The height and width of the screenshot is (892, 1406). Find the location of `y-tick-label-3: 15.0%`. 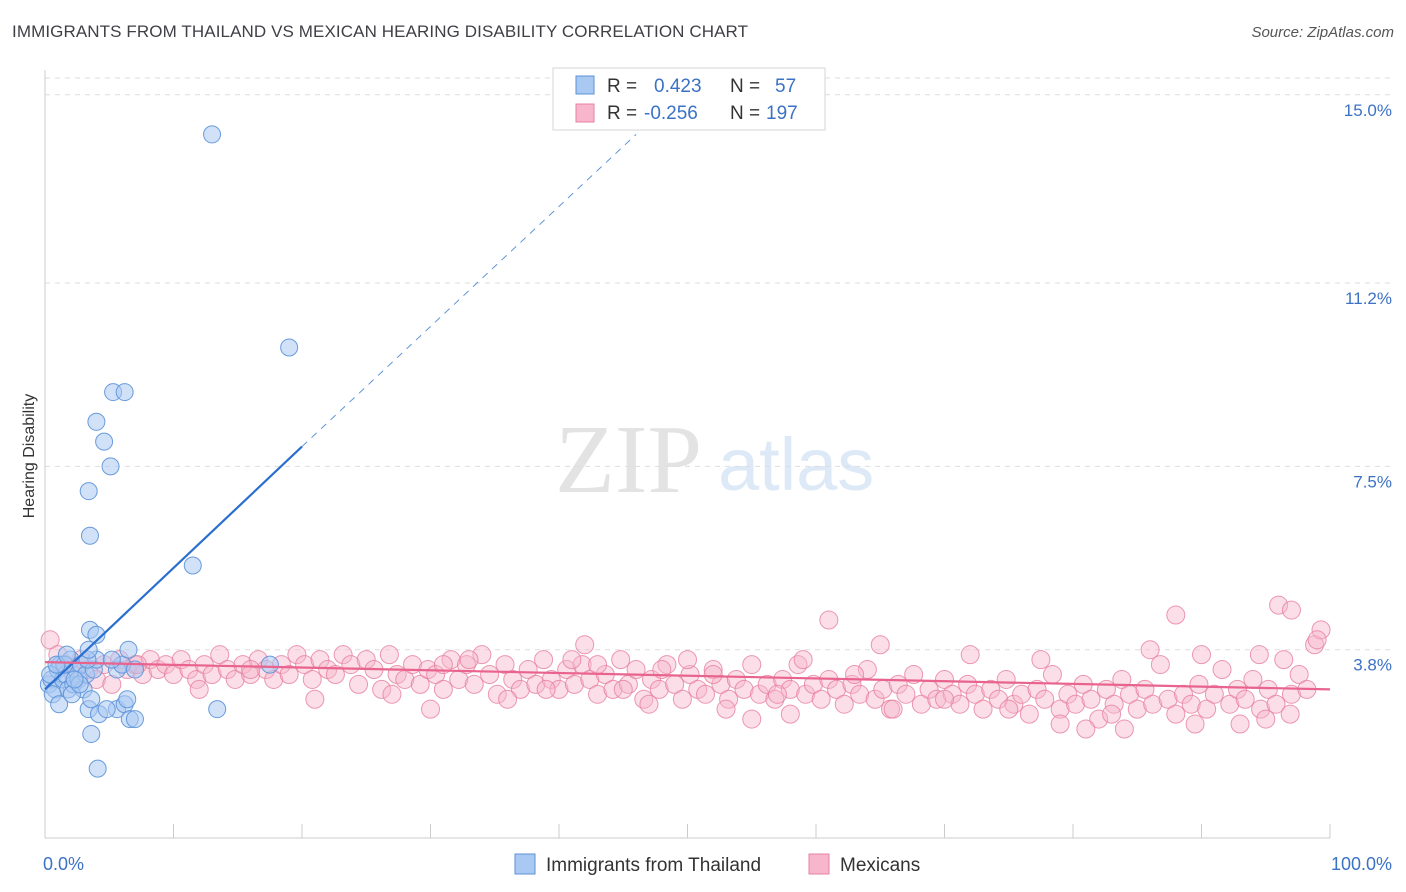

y-tick-label-3: 15.0% is located at coordinates (1368, 110).